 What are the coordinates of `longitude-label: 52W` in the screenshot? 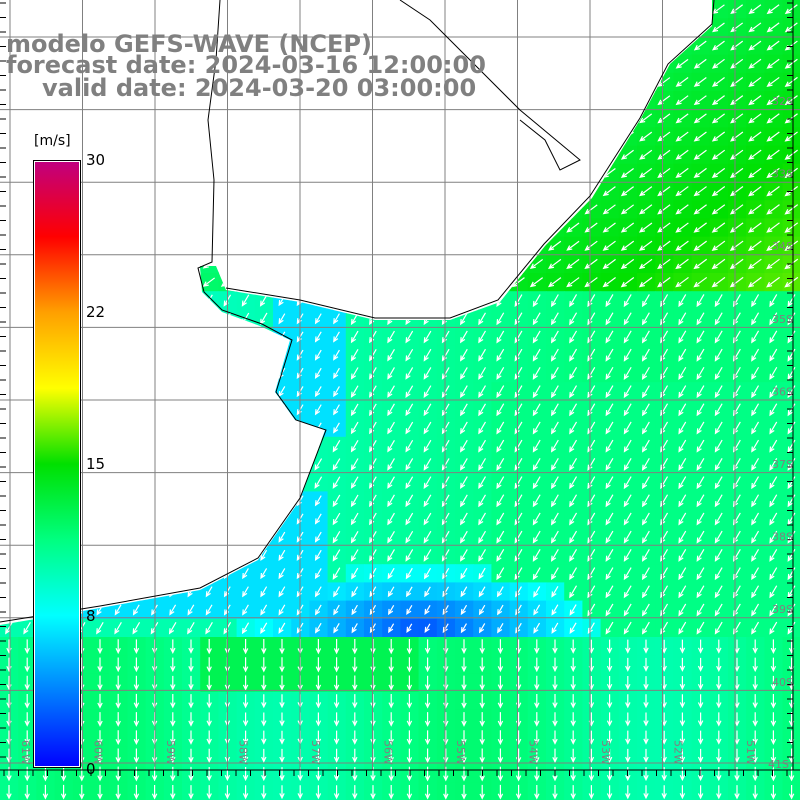 It's located at (678, 752).